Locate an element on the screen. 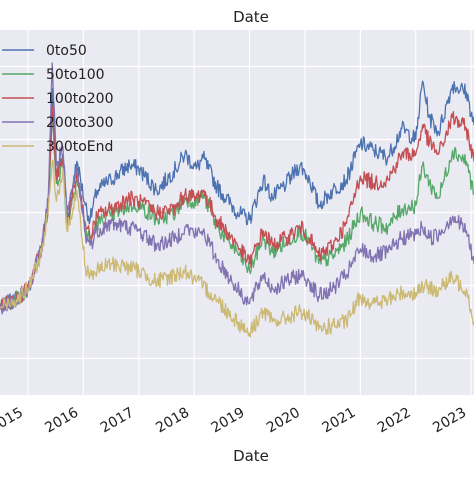 Image resolution: width=474 pixels, height=479 pixels. legend: 0to50 50to100 100to200 200to300 300toEnd is located at coordinates (58, 99).